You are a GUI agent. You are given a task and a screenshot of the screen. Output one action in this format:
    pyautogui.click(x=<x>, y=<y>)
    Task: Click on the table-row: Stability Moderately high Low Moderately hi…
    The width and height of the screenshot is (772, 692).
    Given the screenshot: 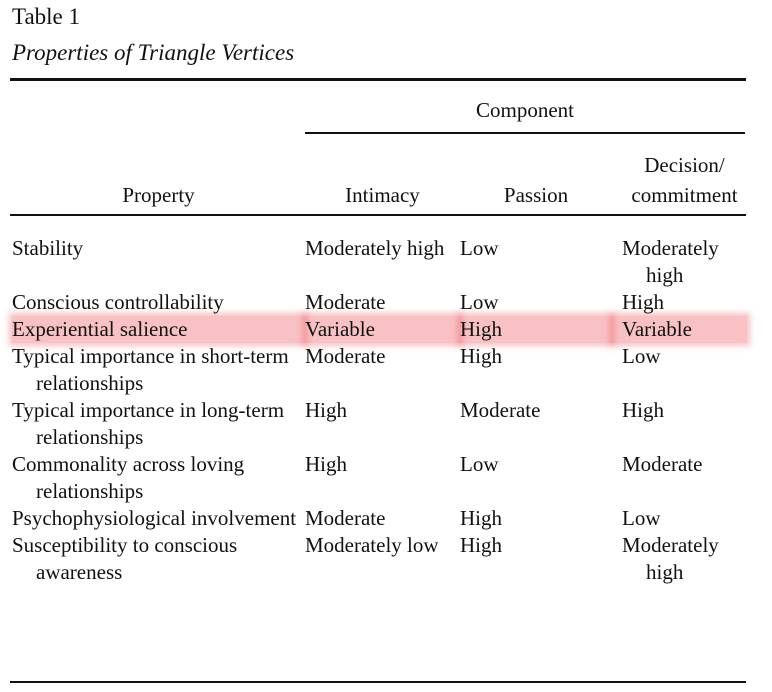 What is the action you would take?
    pyautogui.click(x=379, y=256)
    